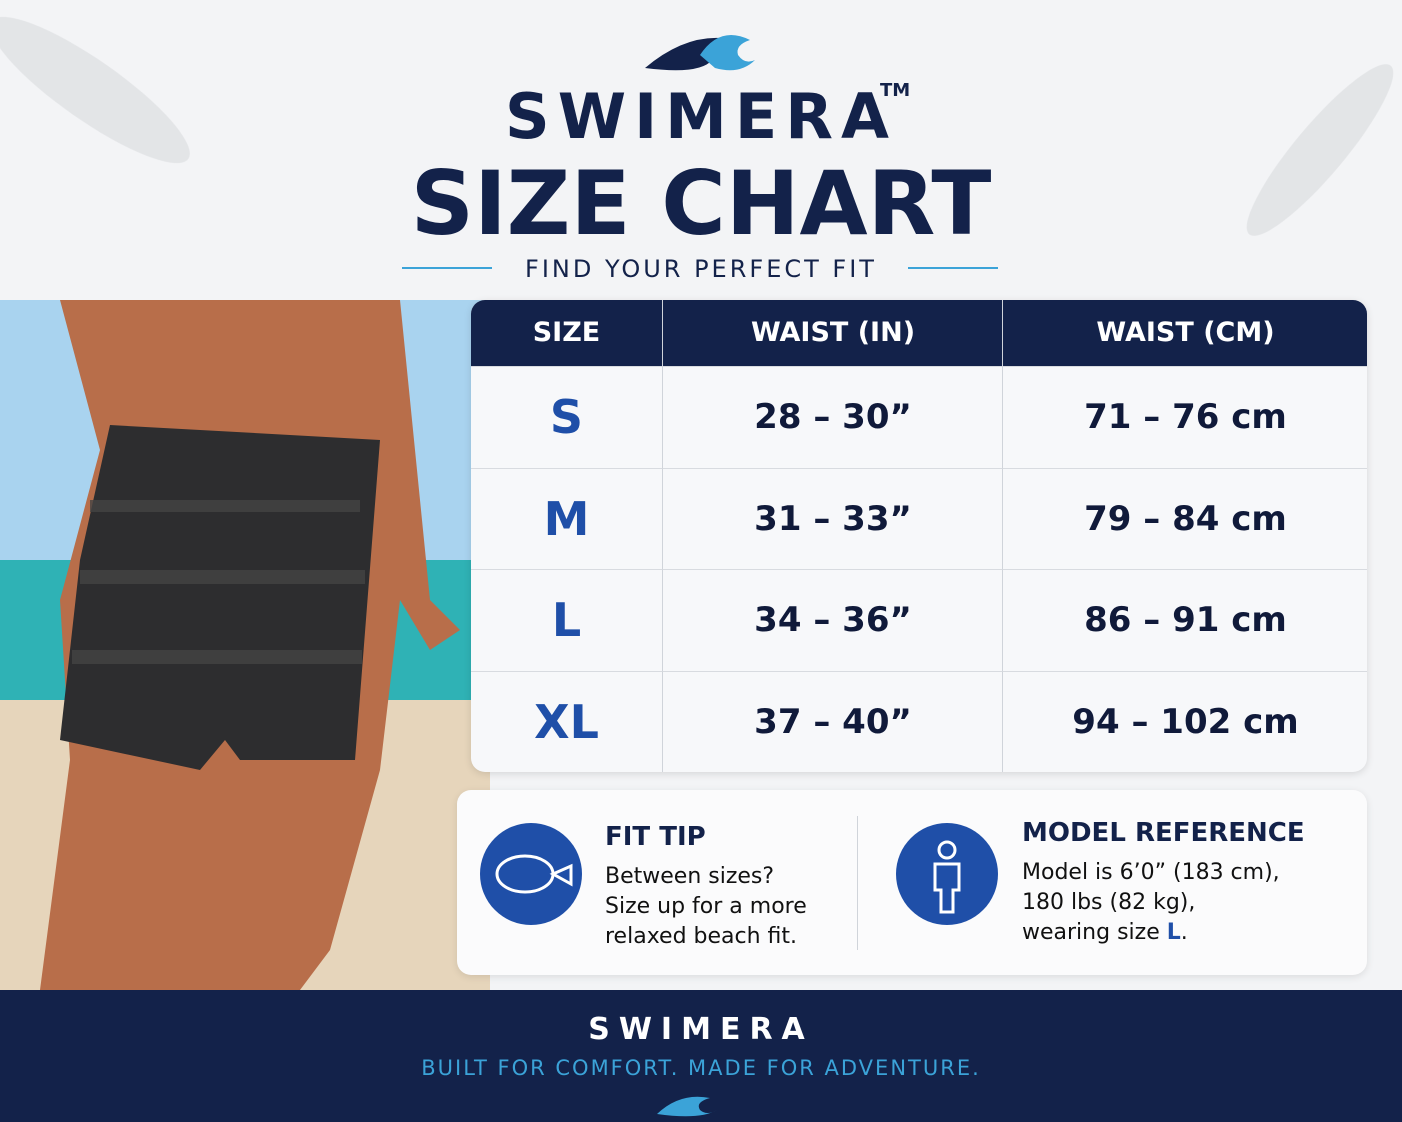  I want to click on model-line: Model is 6’0” (183 cm),, so click(1151, 872).